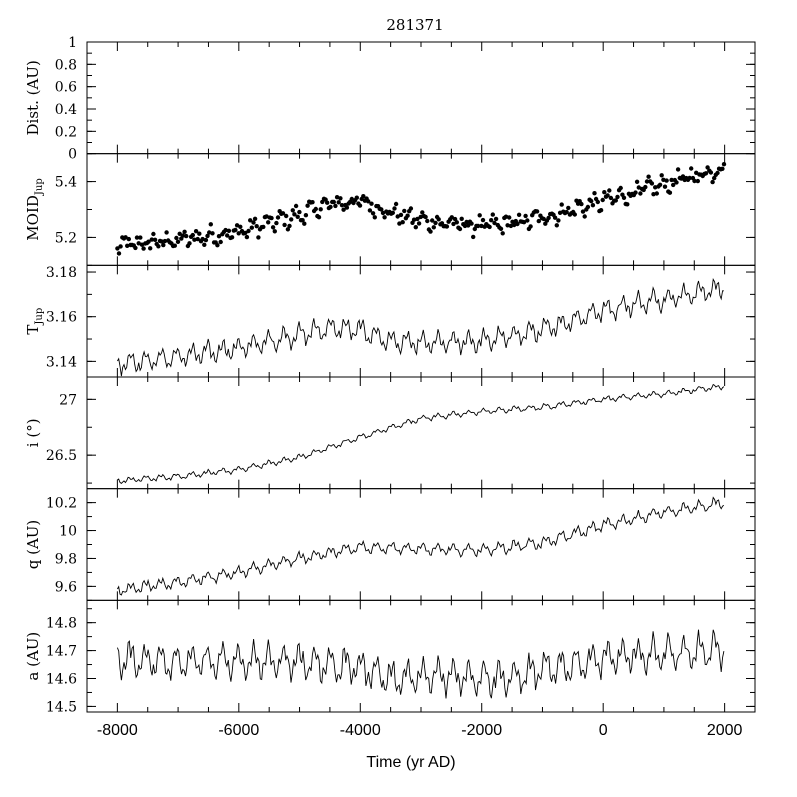 The image size is (797, 797). I want to click on y-tick-label-moid: 5.4, so click(66, 183).